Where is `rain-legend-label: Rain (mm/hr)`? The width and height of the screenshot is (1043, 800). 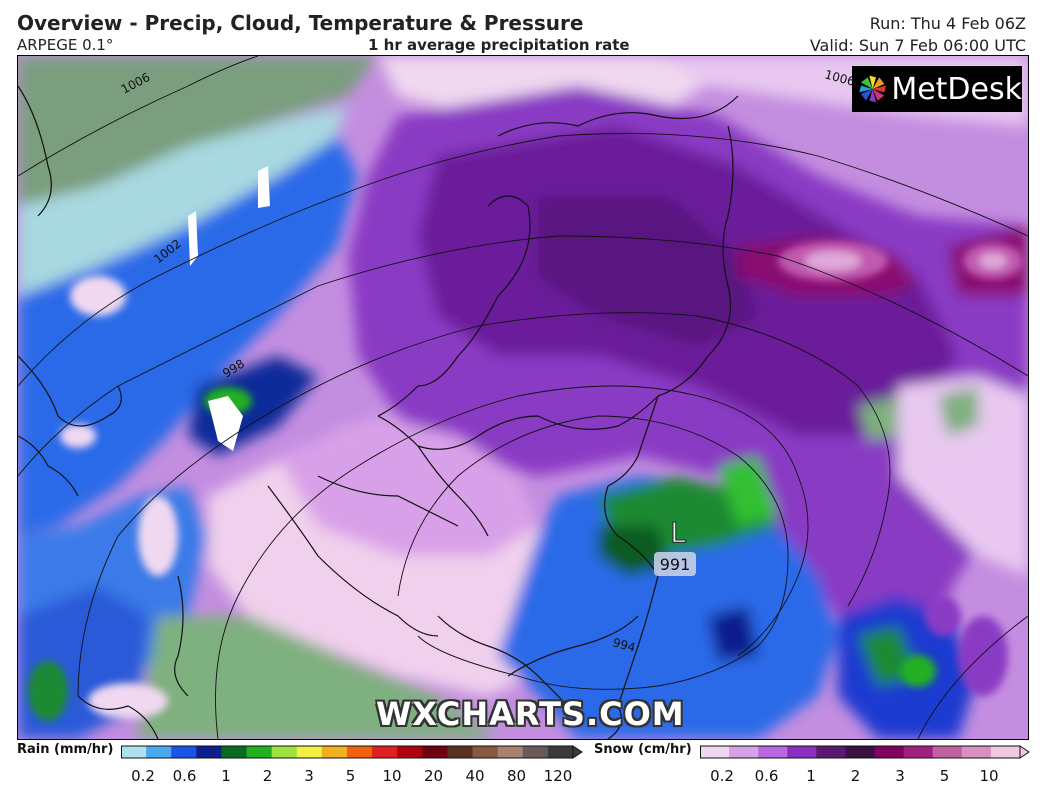 rain-legend-label: Rain (mm/hr) is located at coordinates (65, 749).